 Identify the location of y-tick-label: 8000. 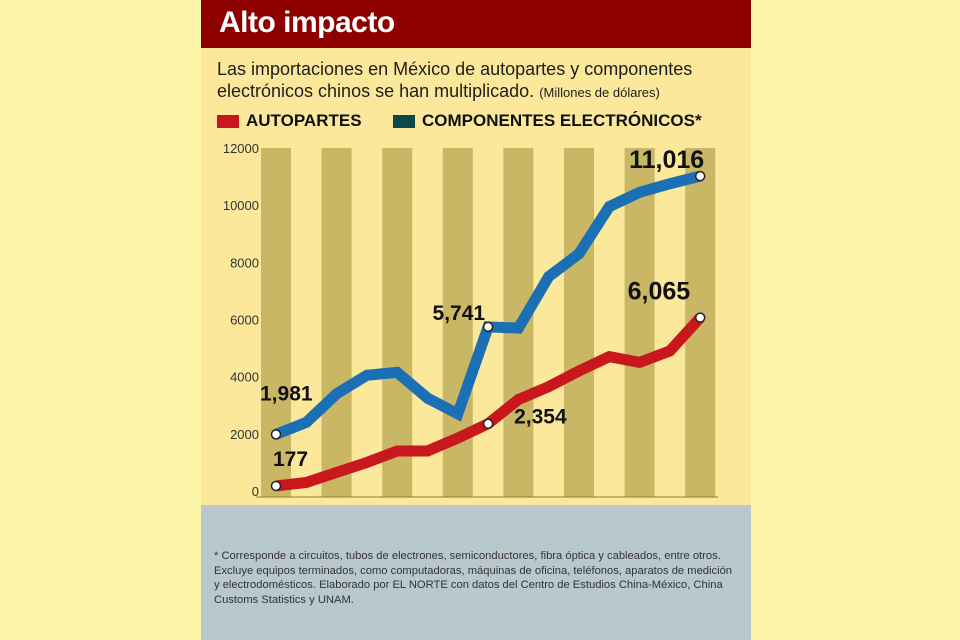
(244, 262).